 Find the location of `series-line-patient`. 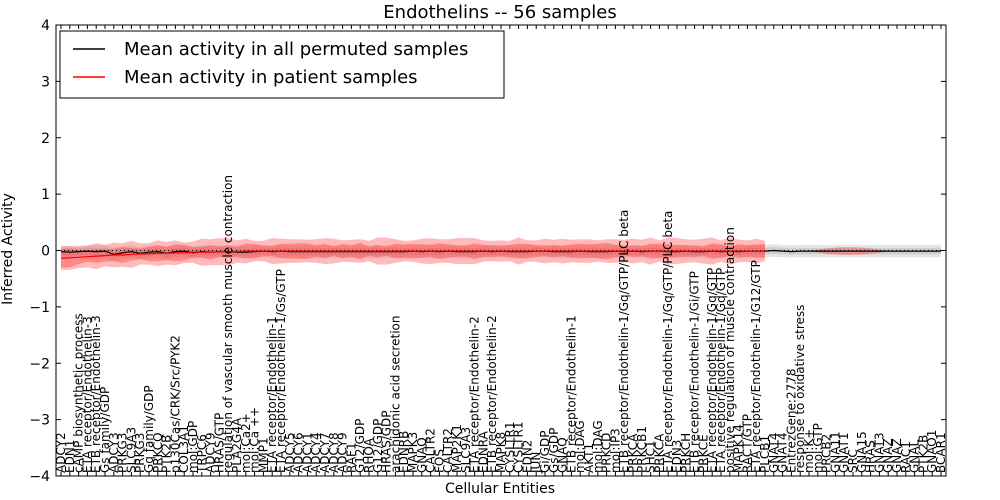

series-line-patient is located at coordinates (412, 254).